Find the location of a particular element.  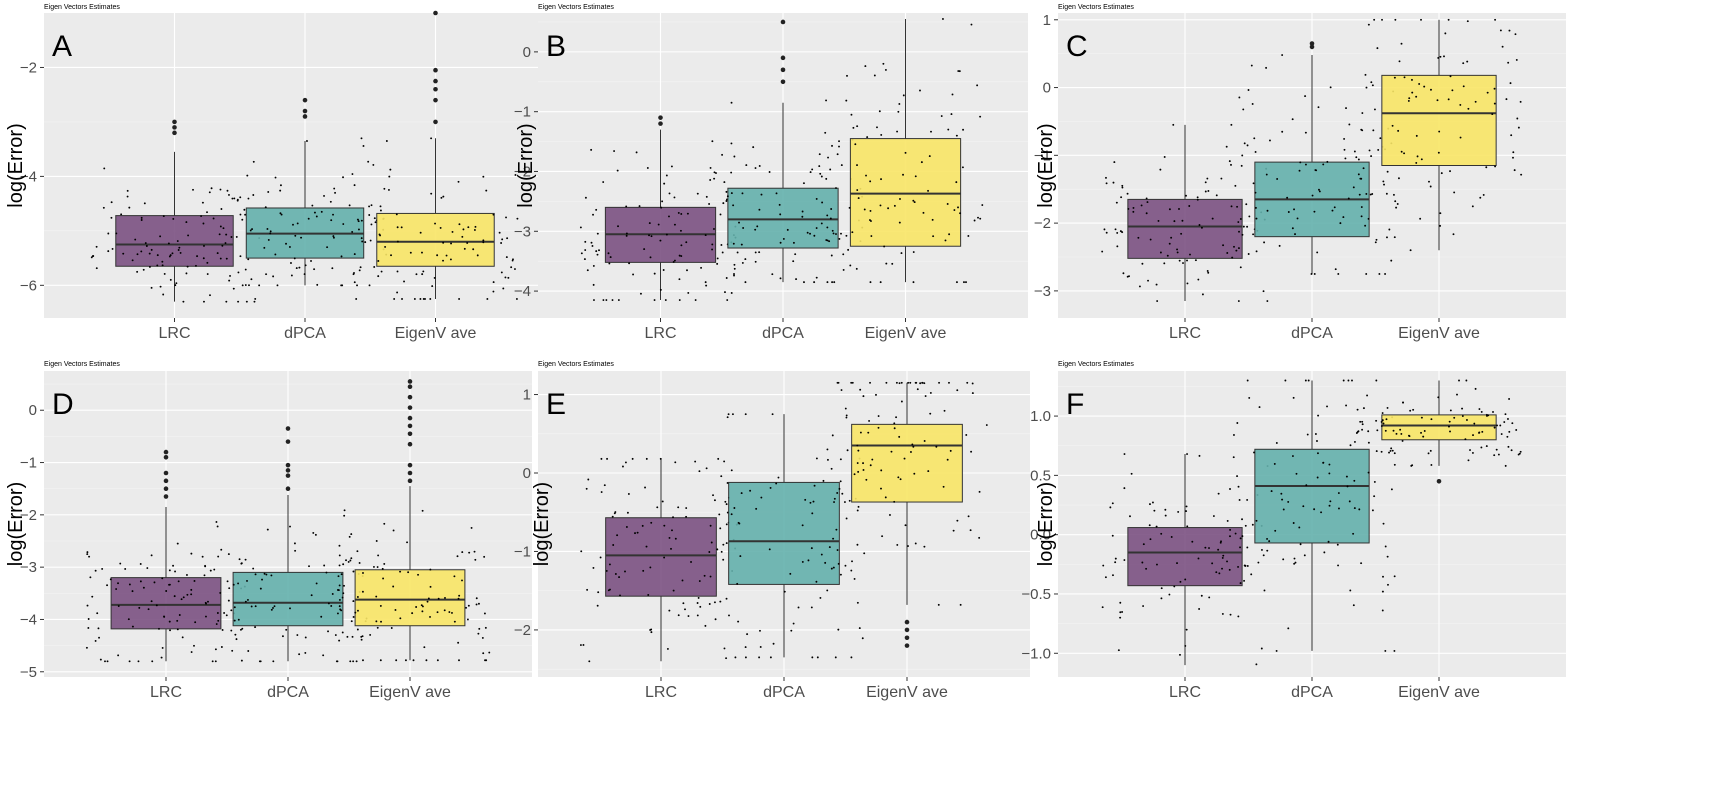

x-tick-label: EigenV ave is located at coordinates (410, 692).